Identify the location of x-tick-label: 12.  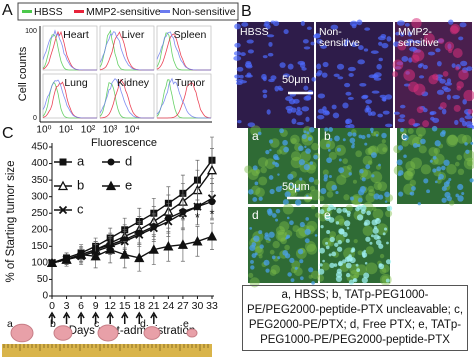
(110, 306).